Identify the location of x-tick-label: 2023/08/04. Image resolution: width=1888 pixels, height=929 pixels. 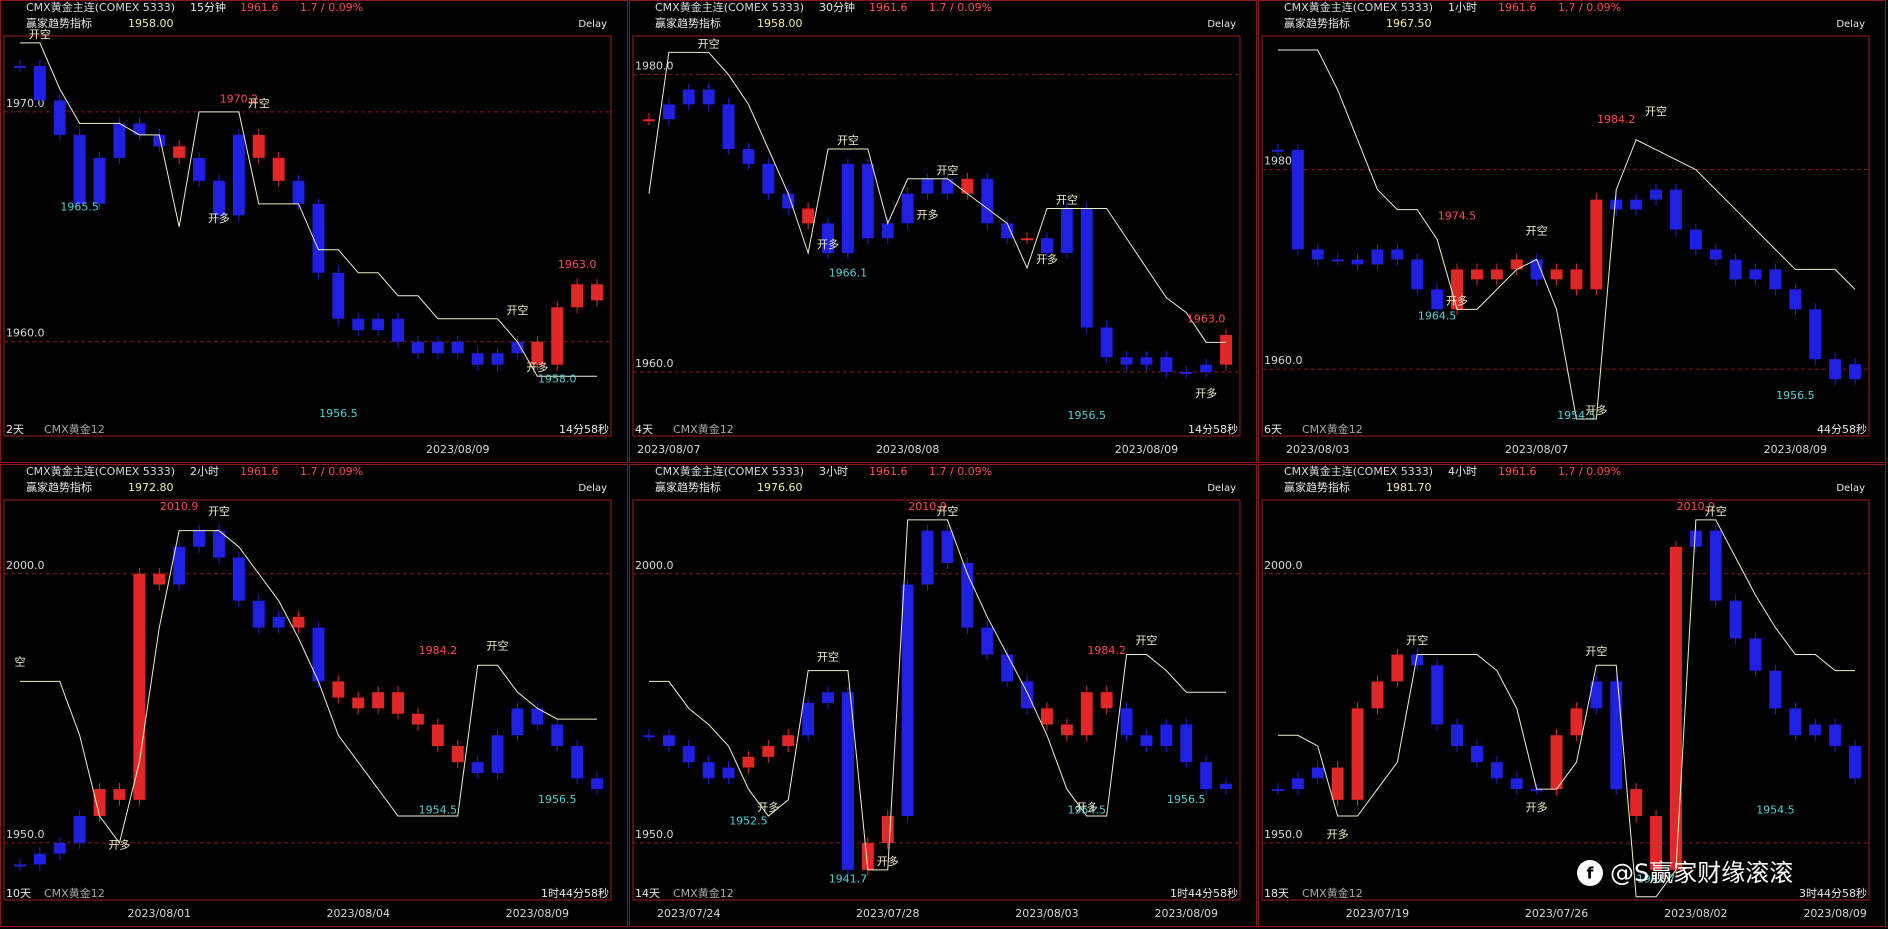
(358, 913).